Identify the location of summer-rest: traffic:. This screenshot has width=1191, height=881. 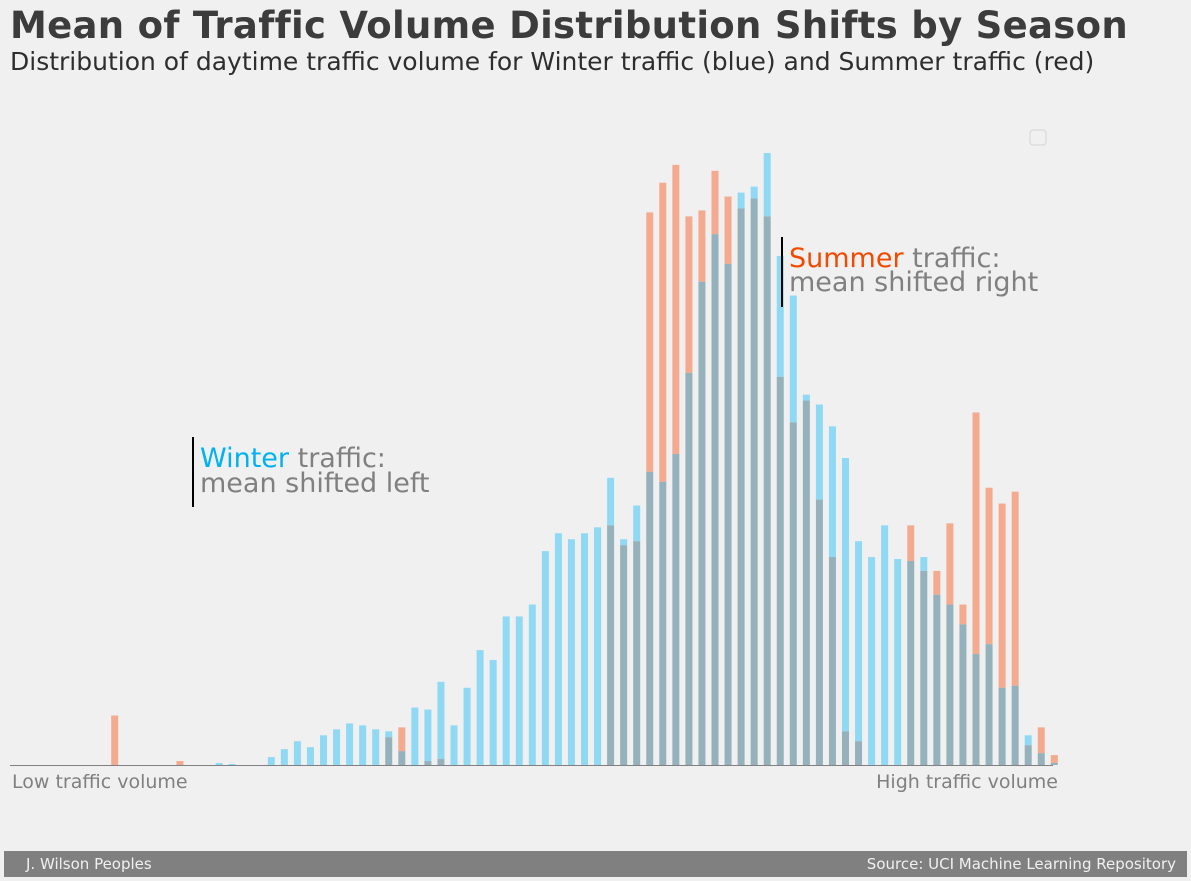
(956, 258).